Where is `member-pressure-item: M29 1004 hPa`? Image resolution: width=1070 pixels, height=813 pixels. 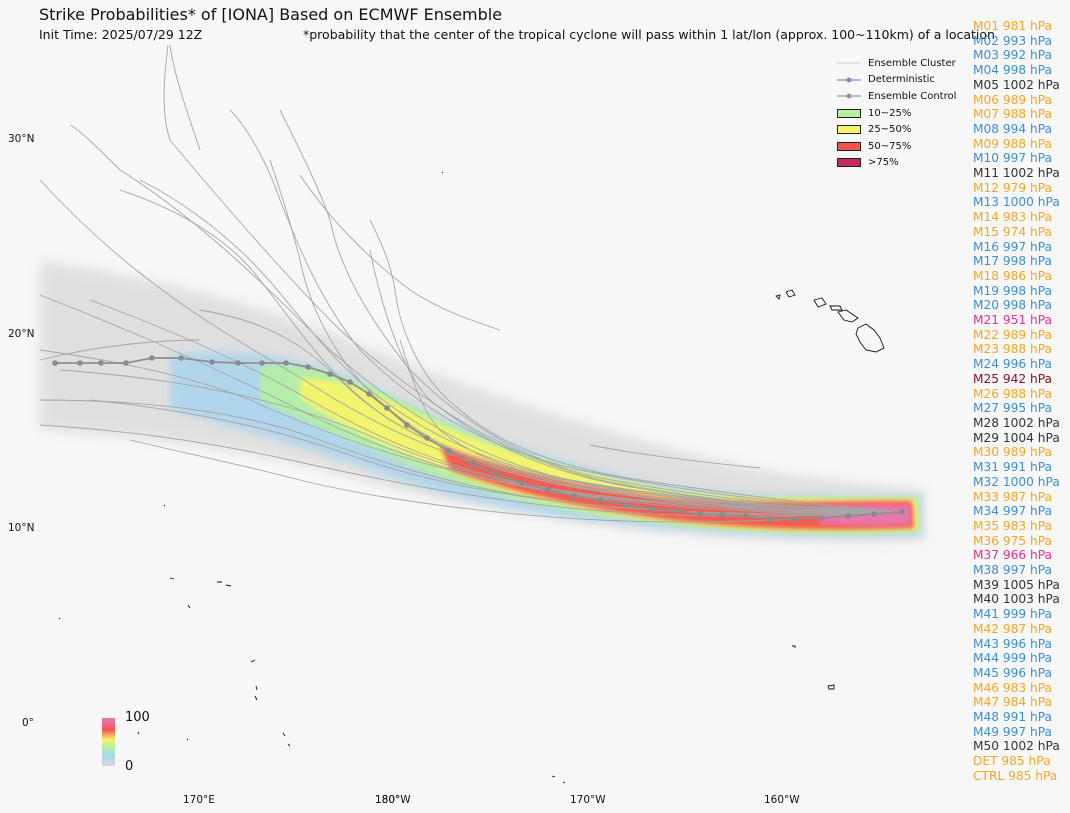 member-pressure-item: M29 1004 hPa is located at coordinates (1016, 437).